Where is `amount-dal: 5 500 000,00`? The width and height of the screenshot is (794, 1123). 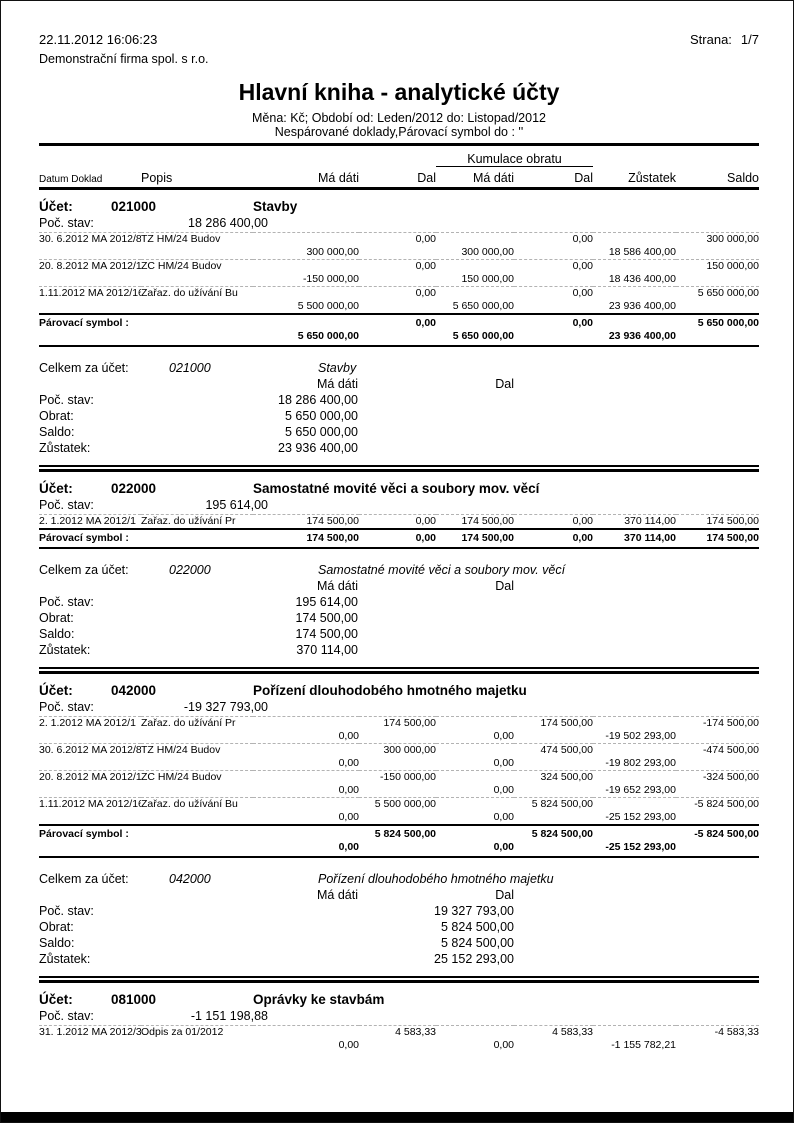
amount-dal: 5 500 000,00 is located at coordinates (397, 804).